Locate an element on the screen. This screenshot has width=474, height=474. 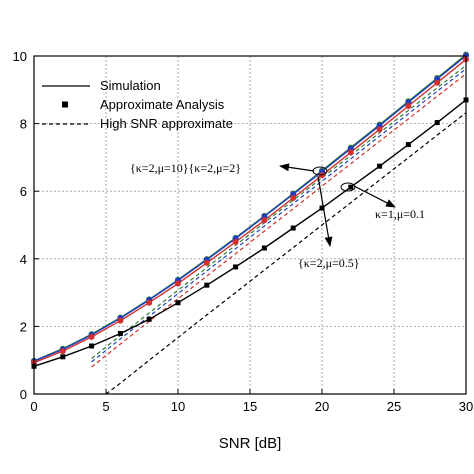
annotation-label-k2-mu10-mu2: {κ=2,μ=10}{κ=2,μ=2} is located at coordinates (185, 168).